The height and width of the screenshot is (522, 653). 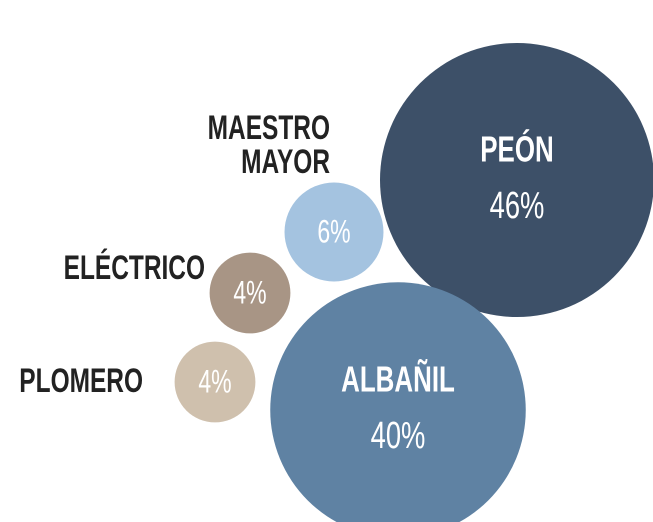 I want to click on bubble-name-line: MAESTRO, so click(x=269, y=128).